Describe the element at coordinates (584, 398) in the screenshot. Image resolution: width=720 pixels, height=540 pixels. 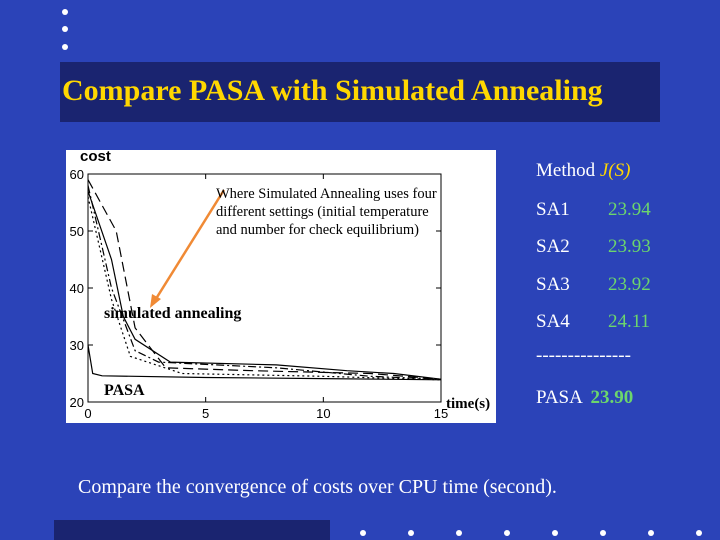
I see `pasa-row: PASA 23.90` at that location.